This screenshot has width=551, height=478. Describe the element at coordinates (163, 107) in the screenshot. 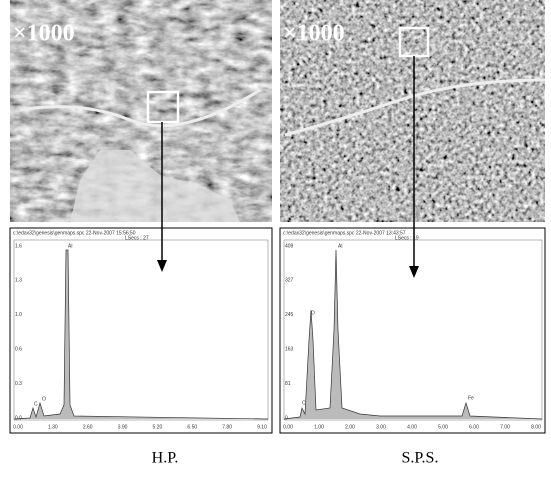

I see `selection-box` at that location.